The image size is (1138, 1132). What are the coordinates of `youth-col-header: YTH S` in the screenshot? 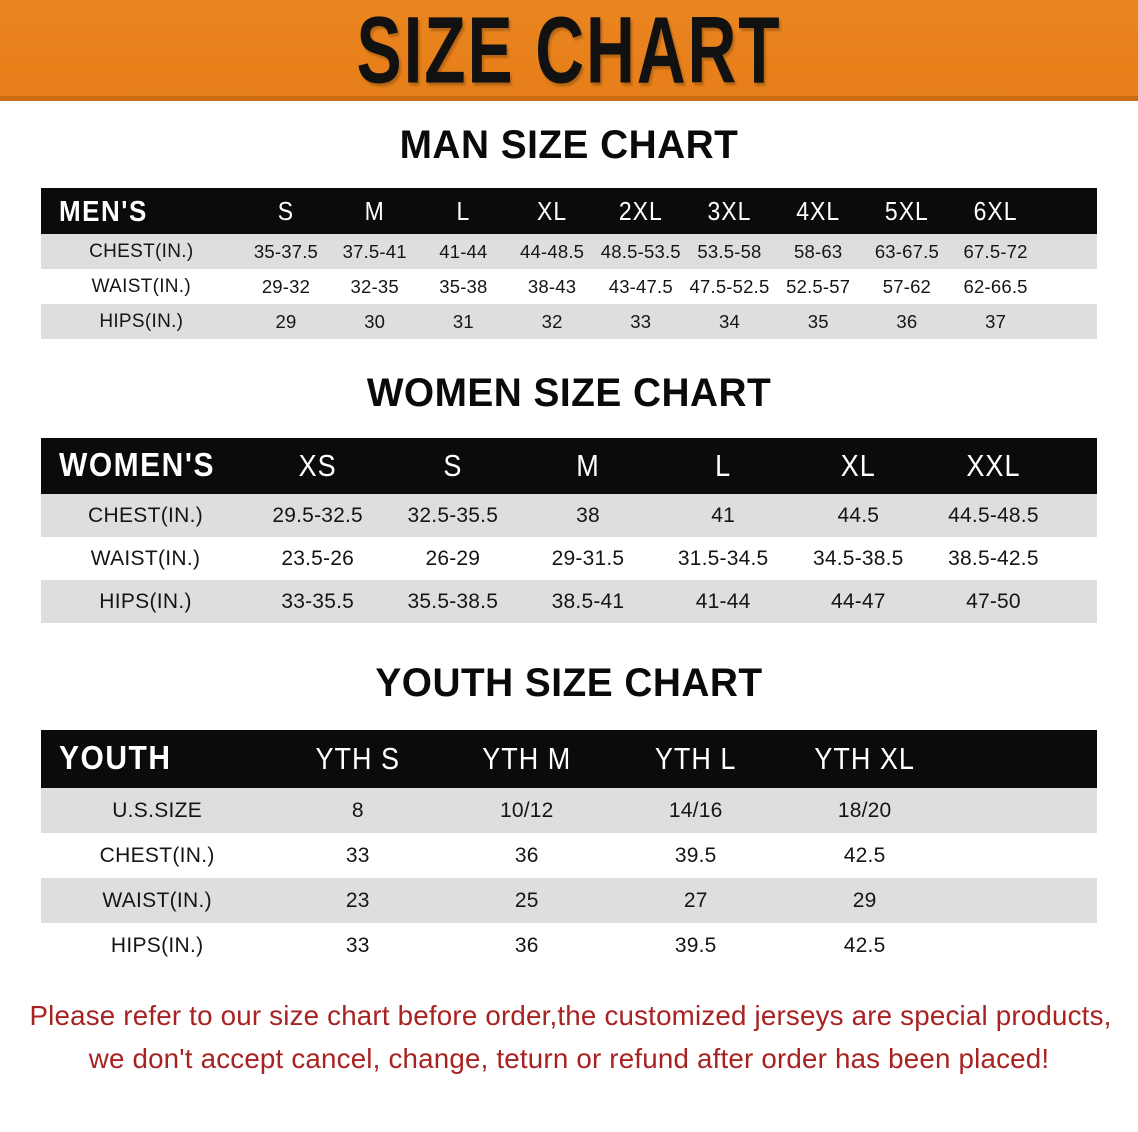 It's located at (358, 758).